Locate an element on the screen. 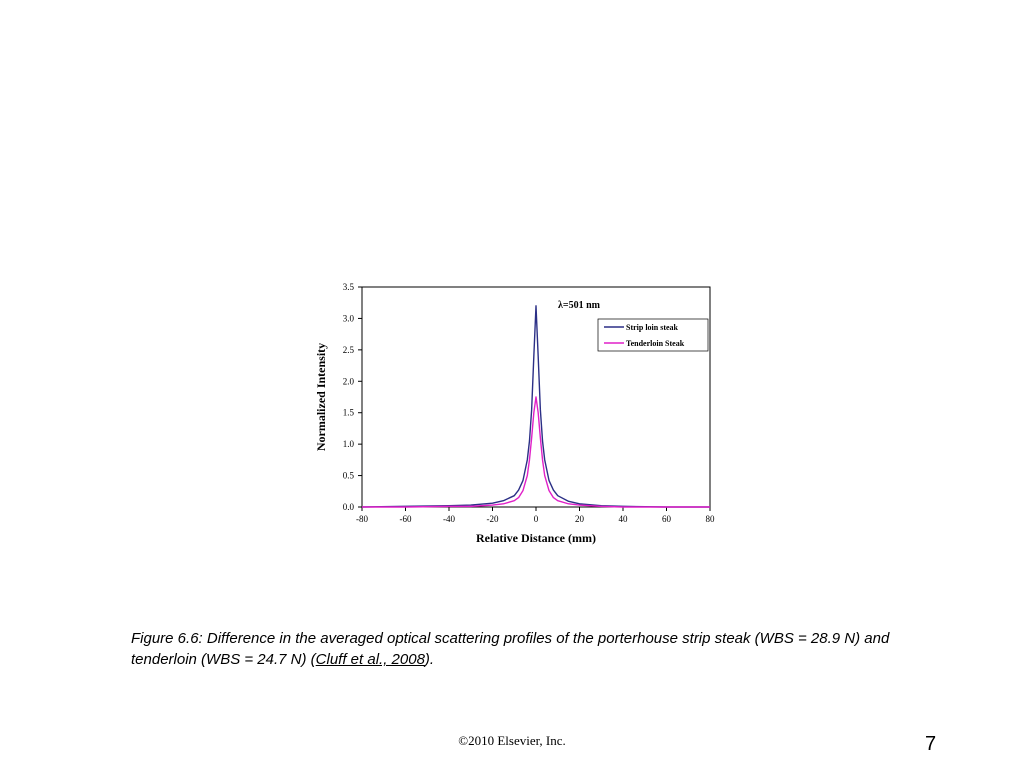  x-tick-label: 40 is located at coordinates (624, 519).